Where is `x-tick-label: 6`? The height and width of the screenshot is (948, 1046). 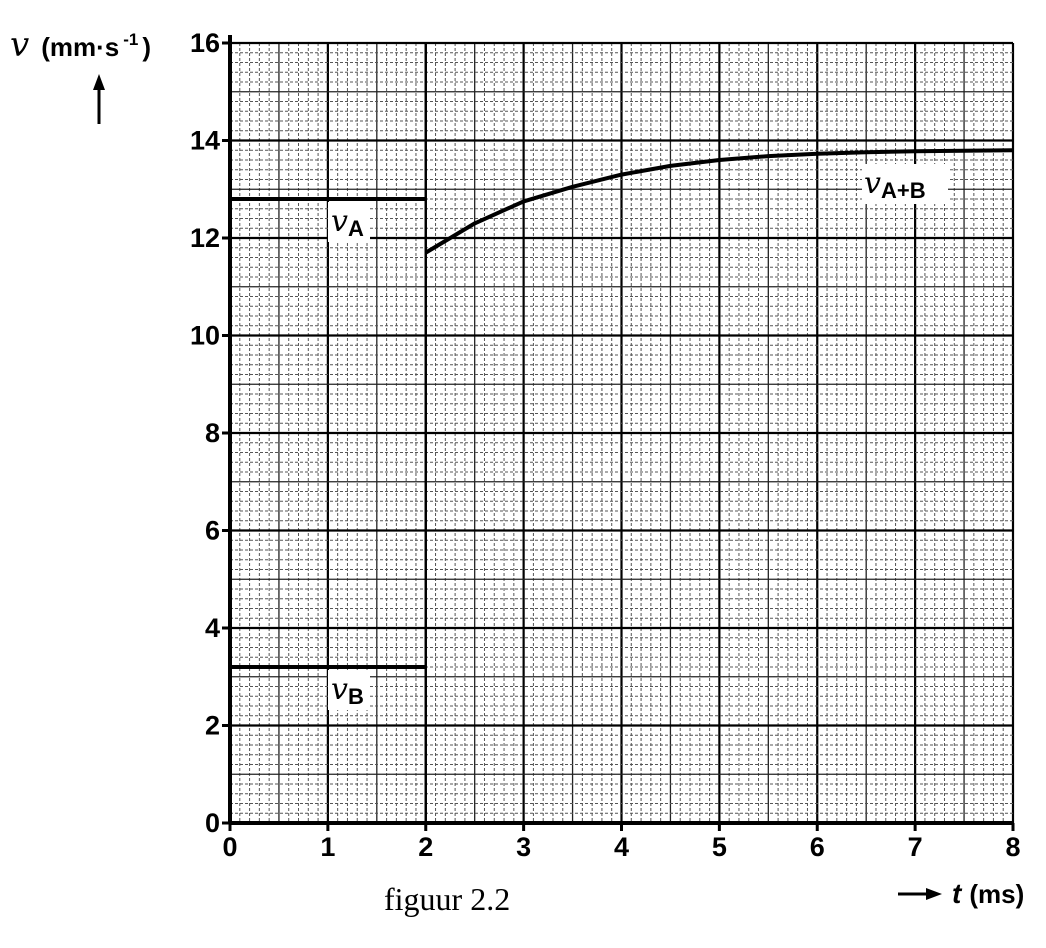
x-tick-label: 6 is located at coordinates (817, 847).